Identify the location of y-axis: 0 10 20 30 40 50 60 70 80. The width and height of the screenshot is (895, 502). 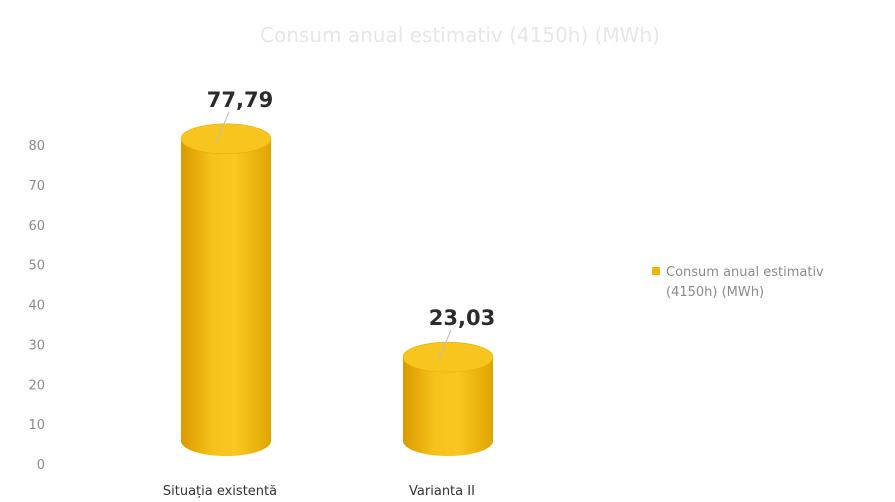
(36, 306).